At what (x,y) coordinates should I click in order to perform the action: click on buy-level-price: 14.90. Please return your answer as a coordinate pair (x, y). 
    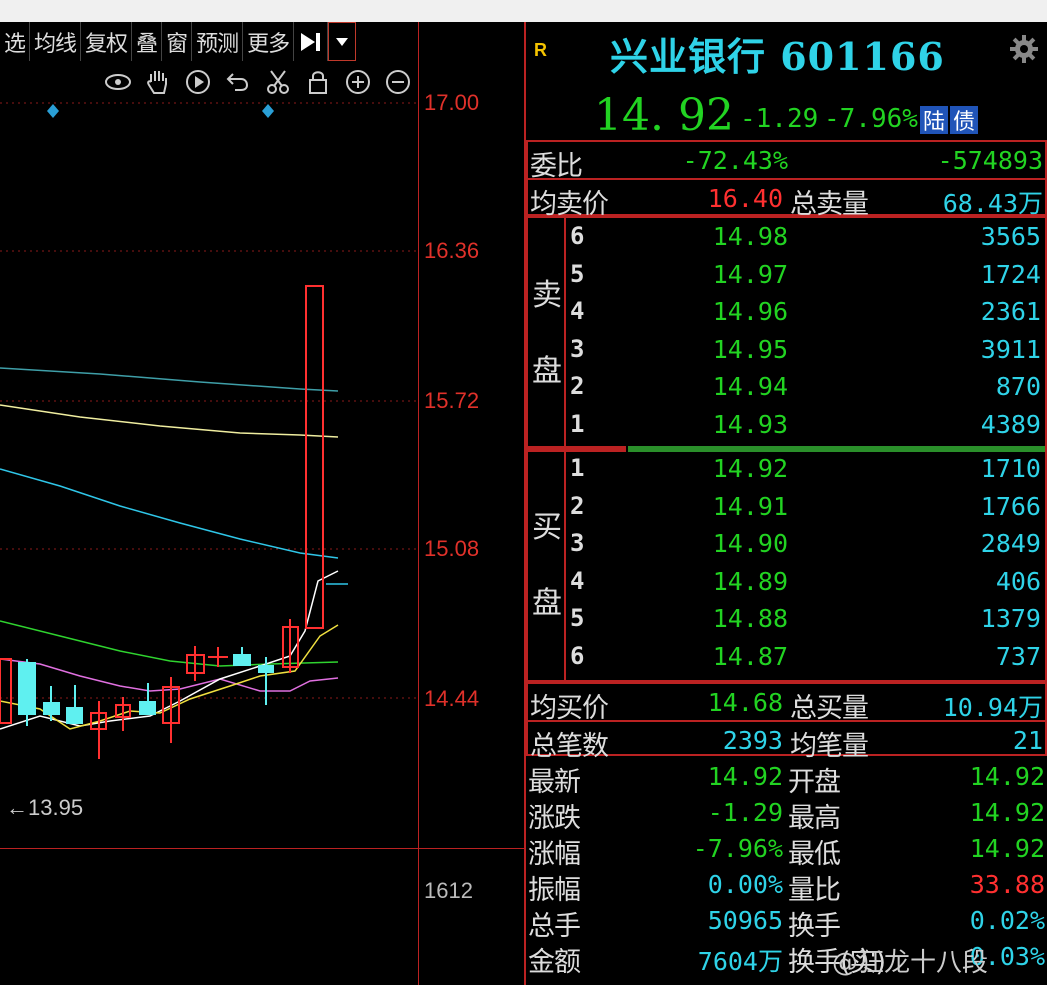
    Looking at the image, I should click on (750, 543).